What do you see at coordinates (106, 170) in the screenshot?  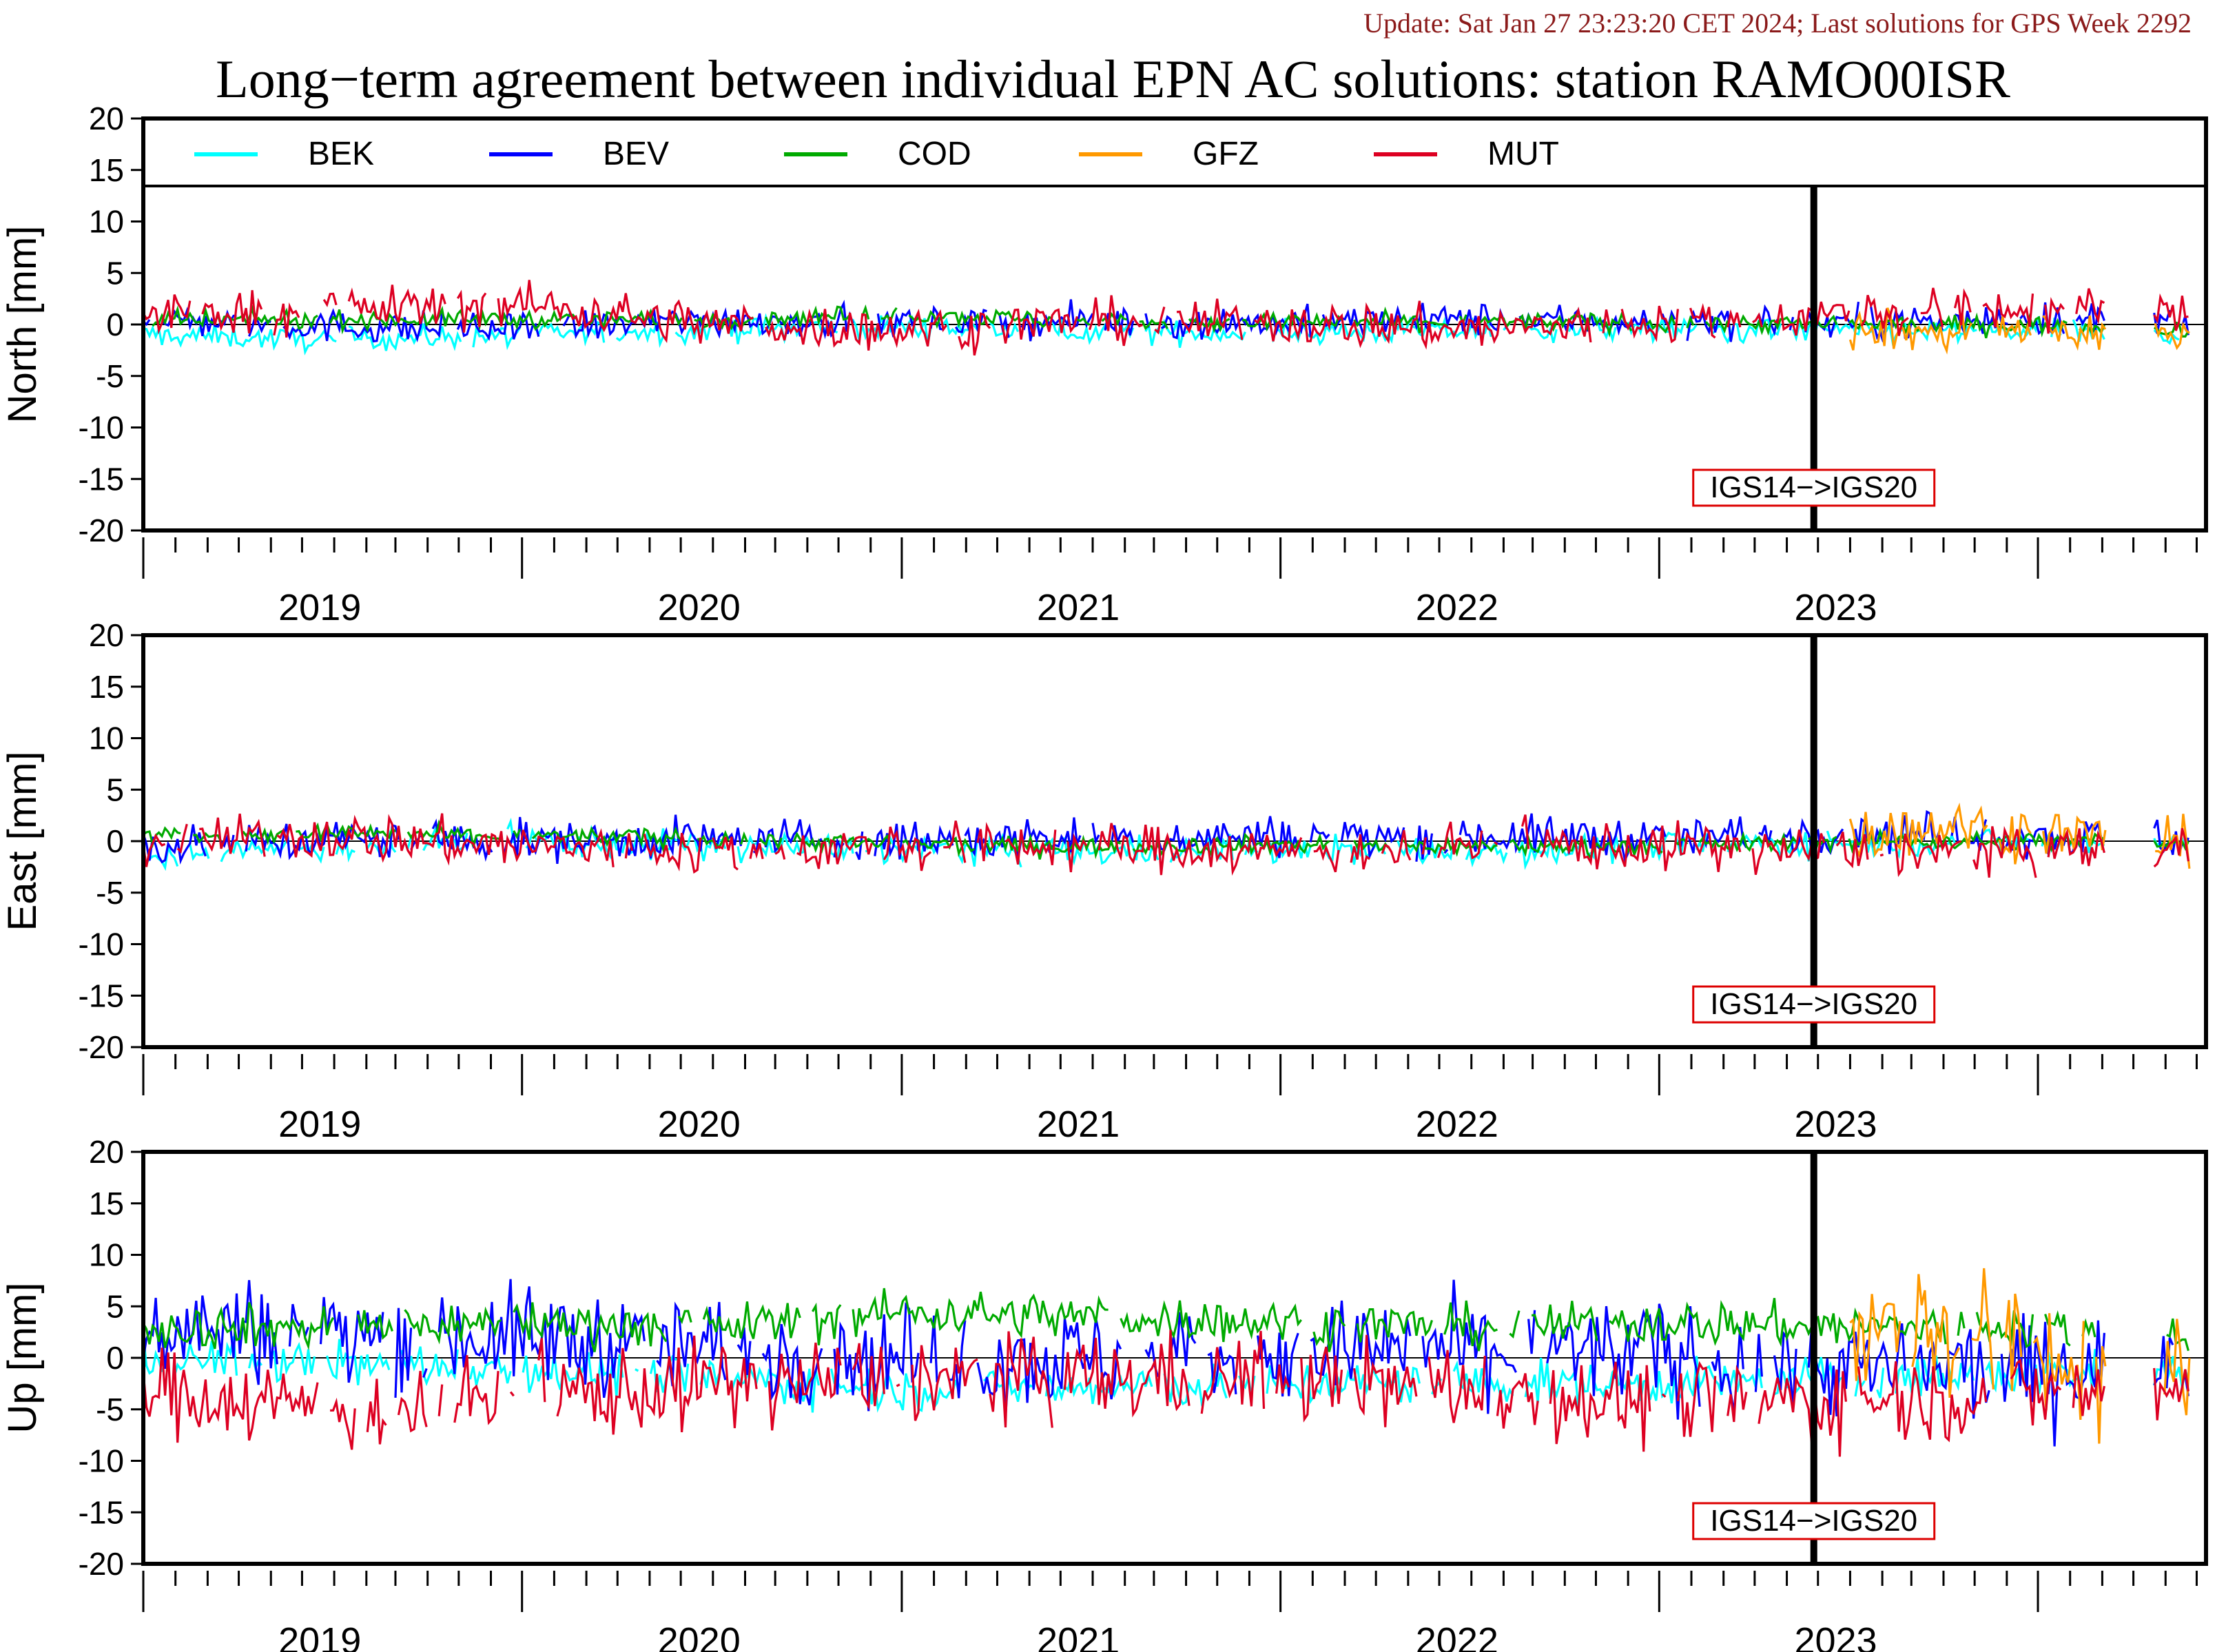 I see `y-tick-label: 15` at bounding box center [106, 170].